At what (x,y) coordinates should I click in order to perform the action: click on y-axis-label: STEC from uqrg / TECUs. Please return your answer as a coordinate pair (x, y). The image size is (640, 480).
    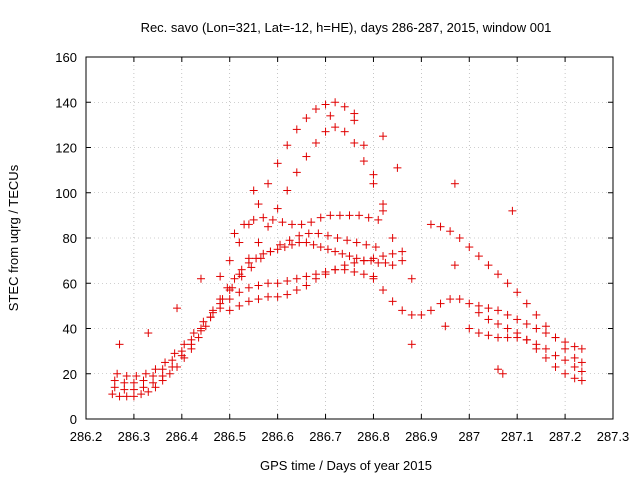
    Looking at the image, I should click on (13, 237).